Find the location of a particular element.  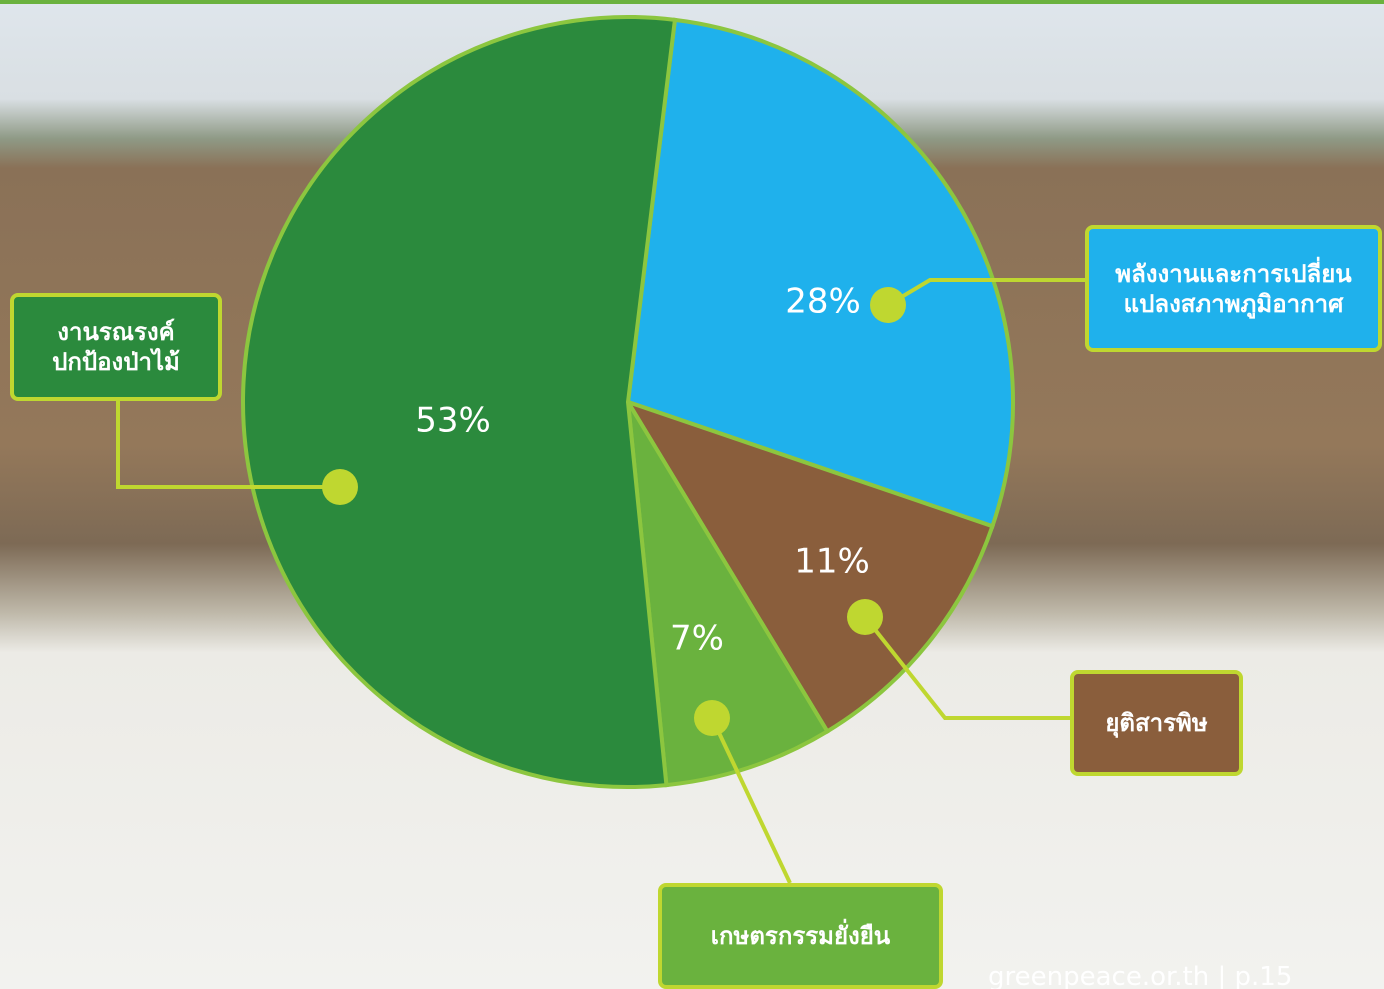

category-label: ยุติสารพิษ is located at coordinates (1156, 723).